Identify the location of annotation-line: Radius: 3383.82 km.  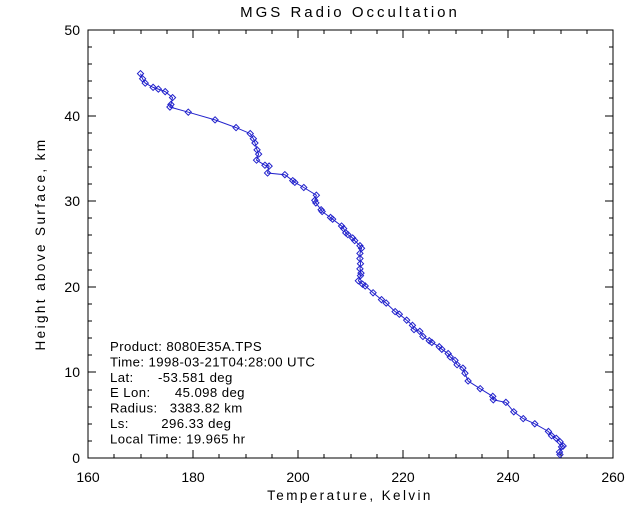
(176, 408).